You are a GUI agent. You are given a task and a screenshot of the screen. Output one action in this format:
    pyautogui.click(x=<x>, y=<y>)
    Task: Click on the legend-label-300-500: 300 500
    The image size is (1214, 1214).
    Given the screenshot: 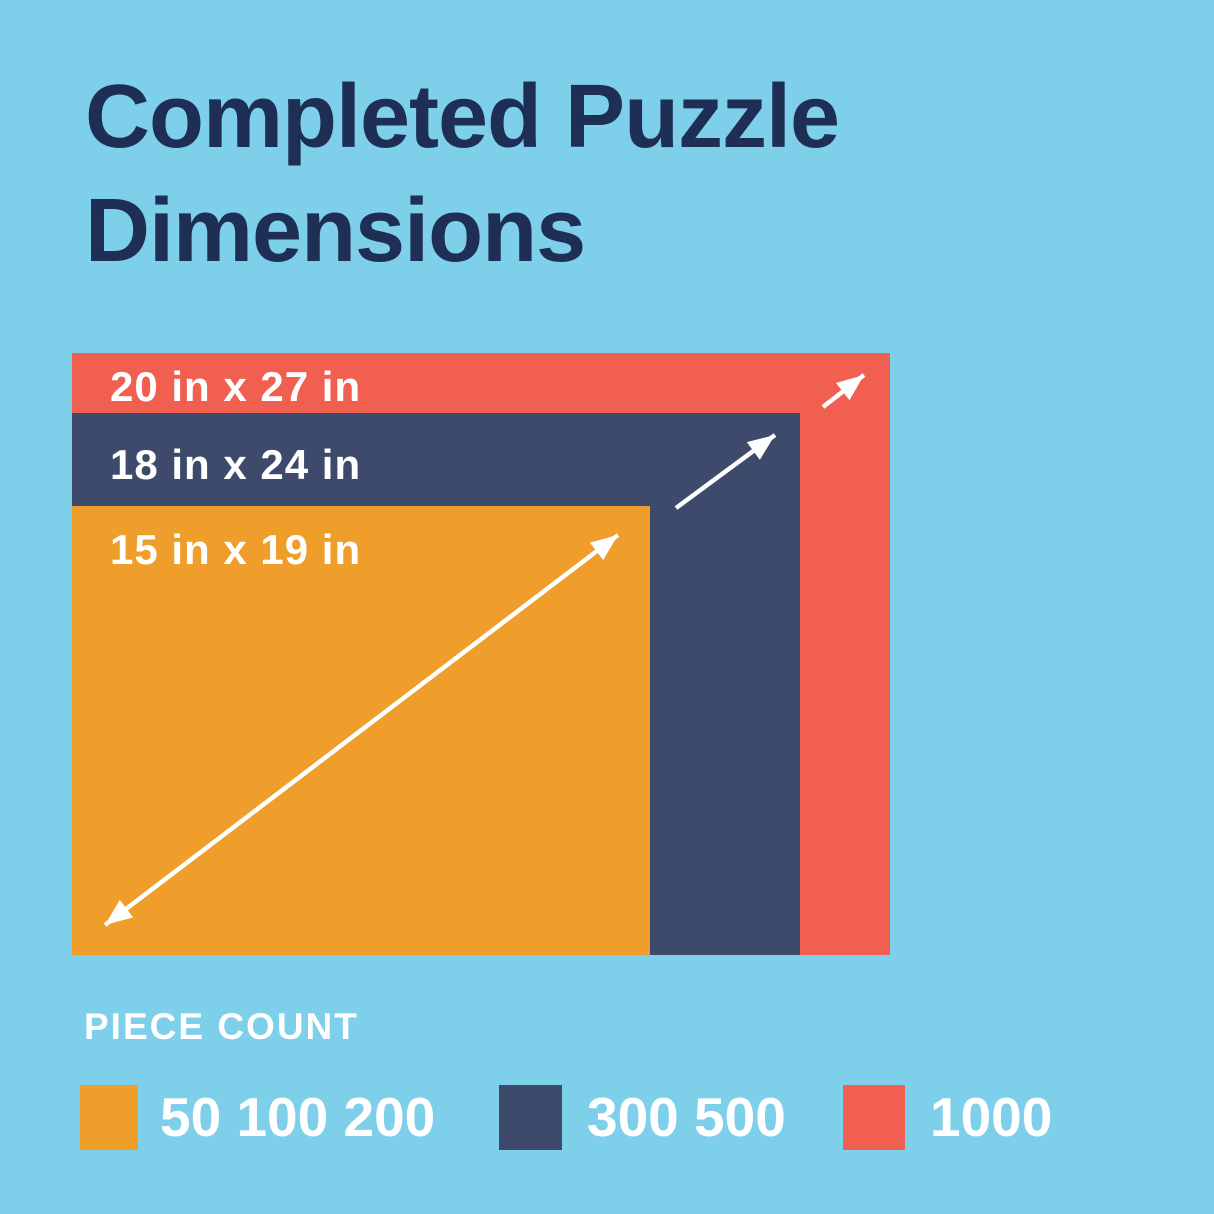 What is the action you would take?
    pyautogui.click(x=686, y=1117)
    